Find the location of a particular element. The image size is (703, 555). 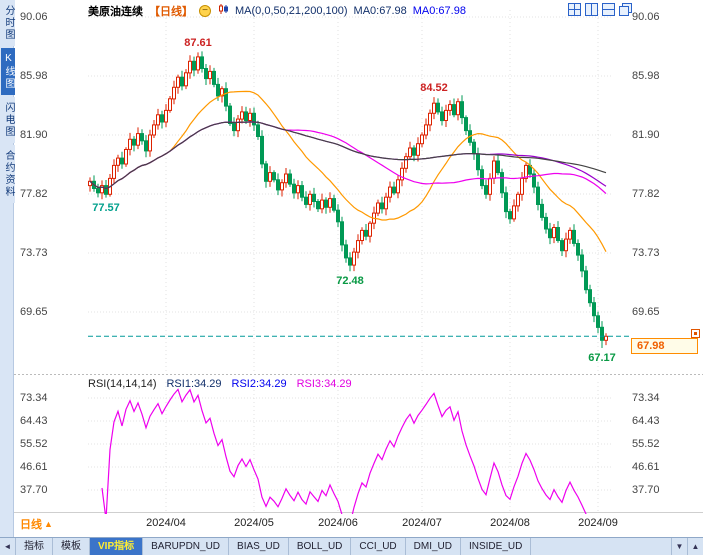

tab-template: 模板 is located at coordinates (71, 546).